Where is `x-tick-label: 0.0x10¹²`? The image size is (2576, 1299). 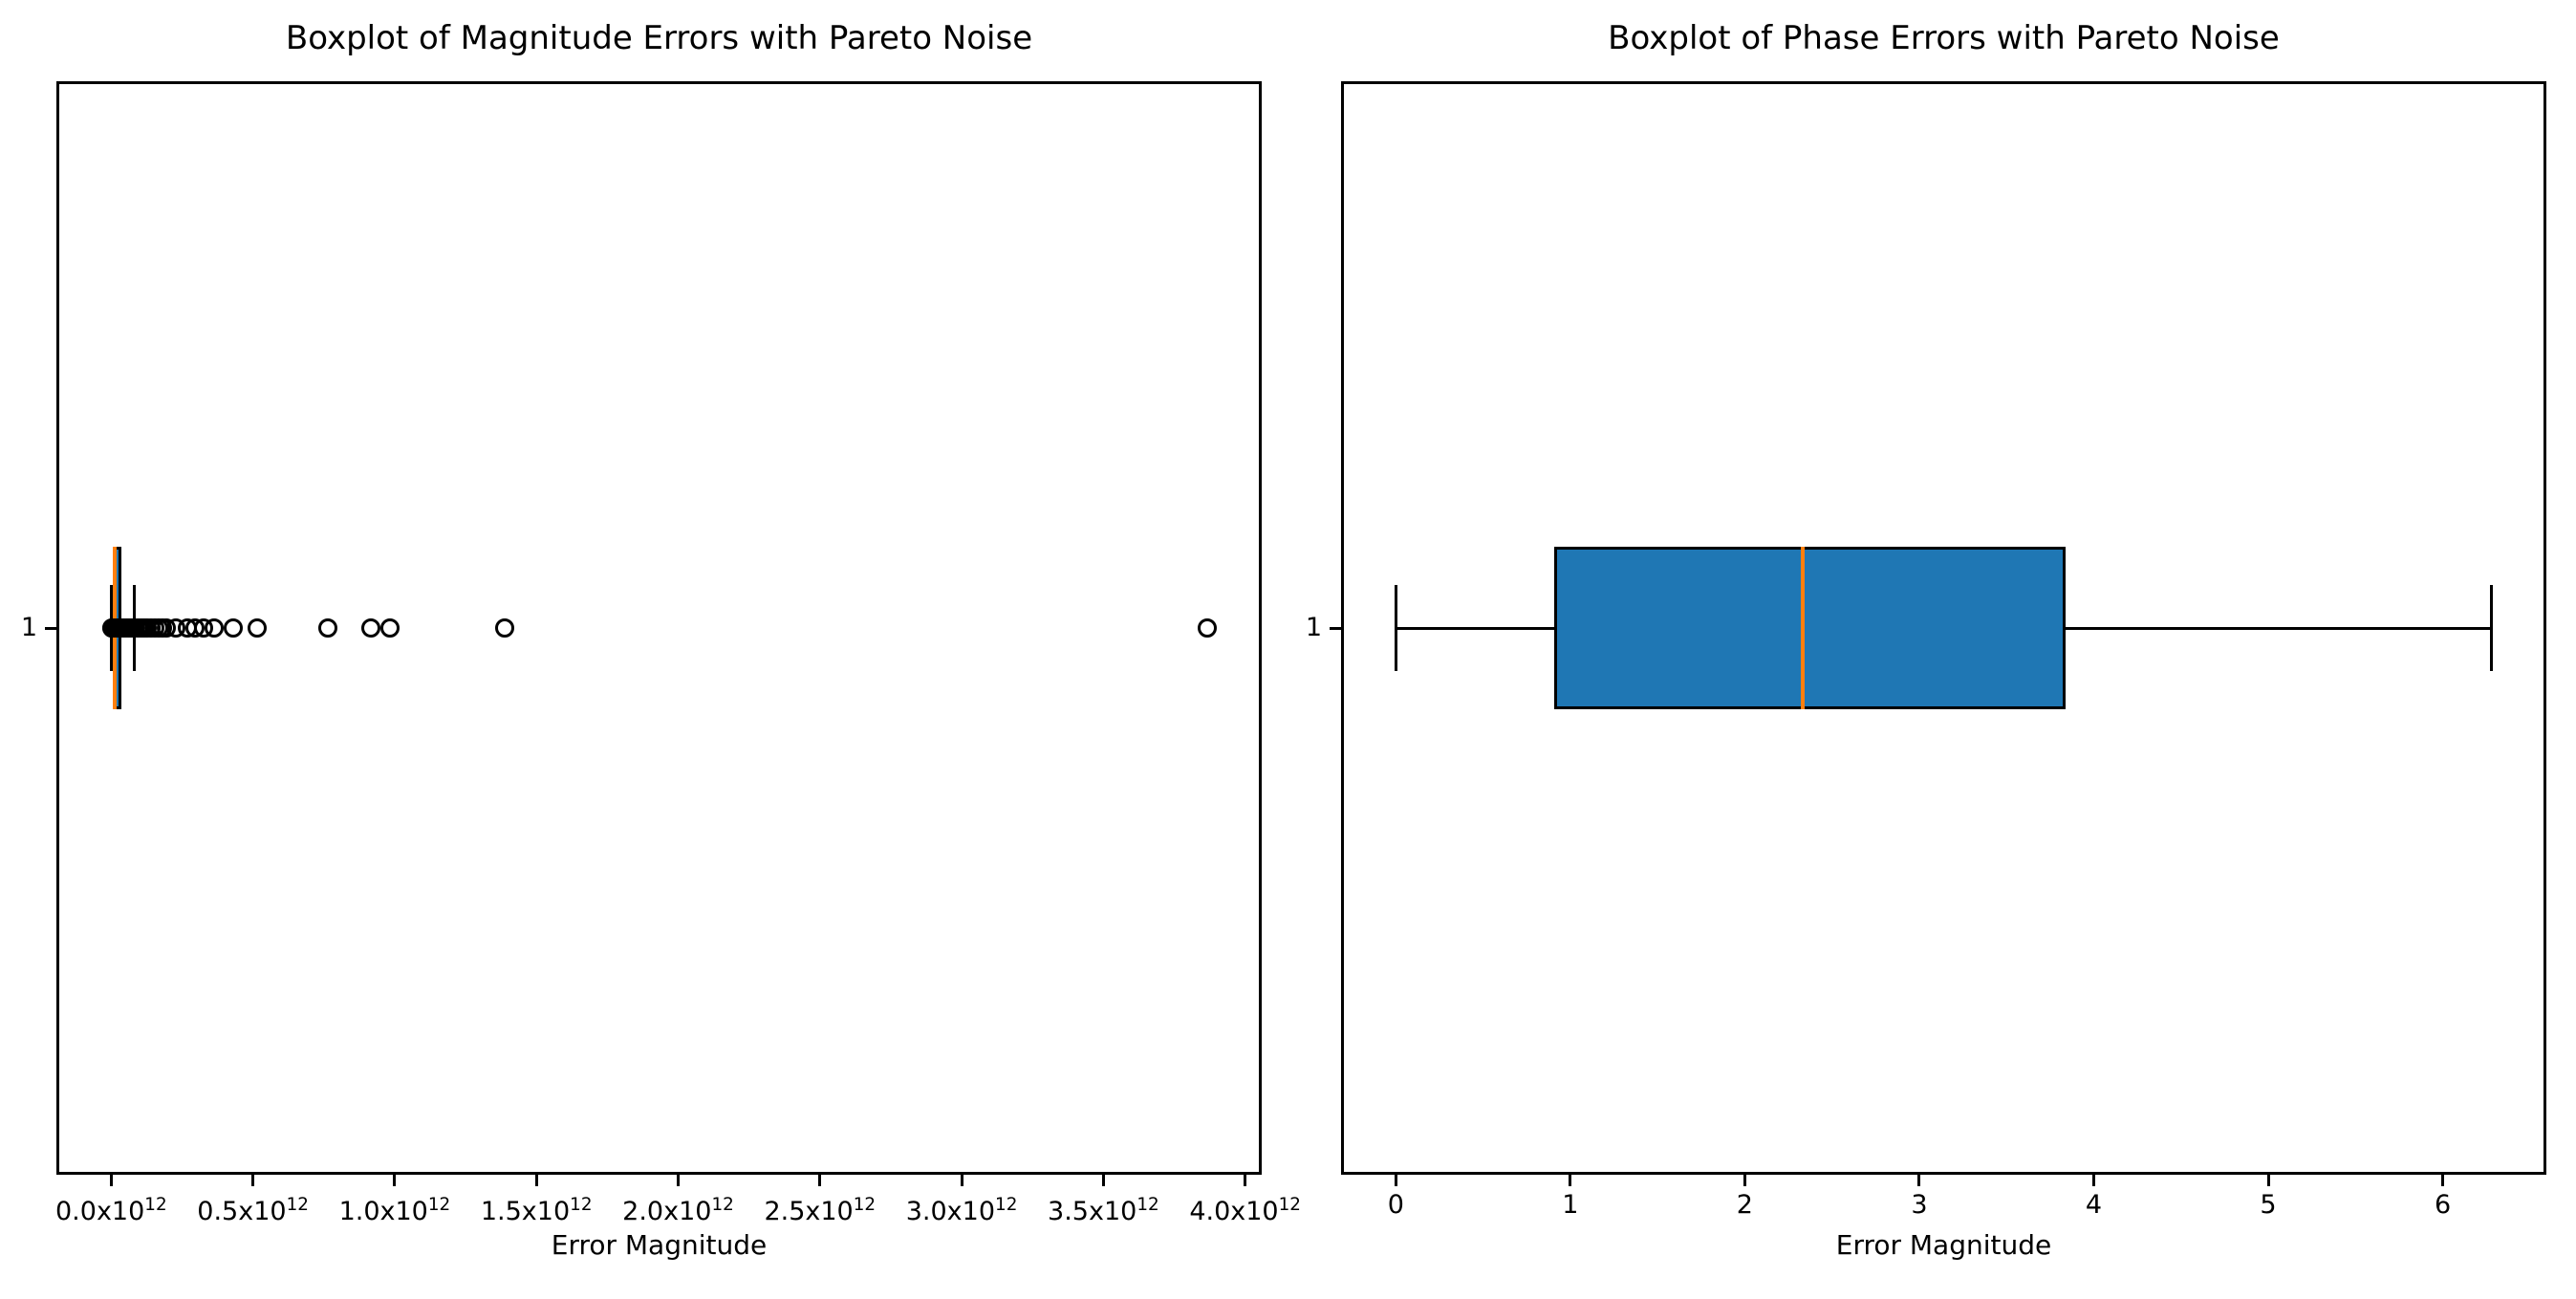
x-tick-label: 0.0x10¹² is located at coordinates (111, 1210).